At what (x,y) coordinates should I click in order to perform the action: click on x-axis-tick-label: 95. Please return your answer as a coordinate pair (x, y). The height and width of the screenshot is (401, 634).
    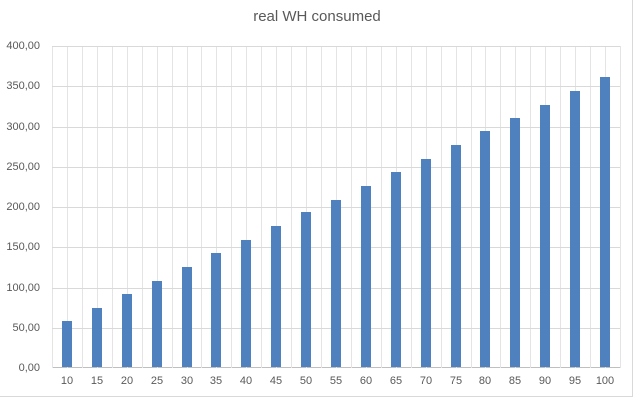
    Looking at the image, I should click on (575, 381).